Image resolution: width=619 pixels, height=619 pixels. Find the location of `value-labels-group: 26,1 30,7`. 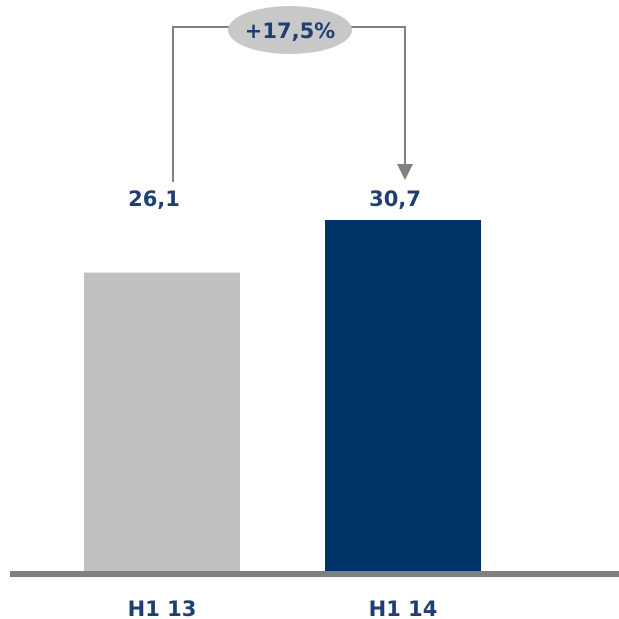

value-labels-group: 26,1 30,7 is located at coordinates (274, 199).